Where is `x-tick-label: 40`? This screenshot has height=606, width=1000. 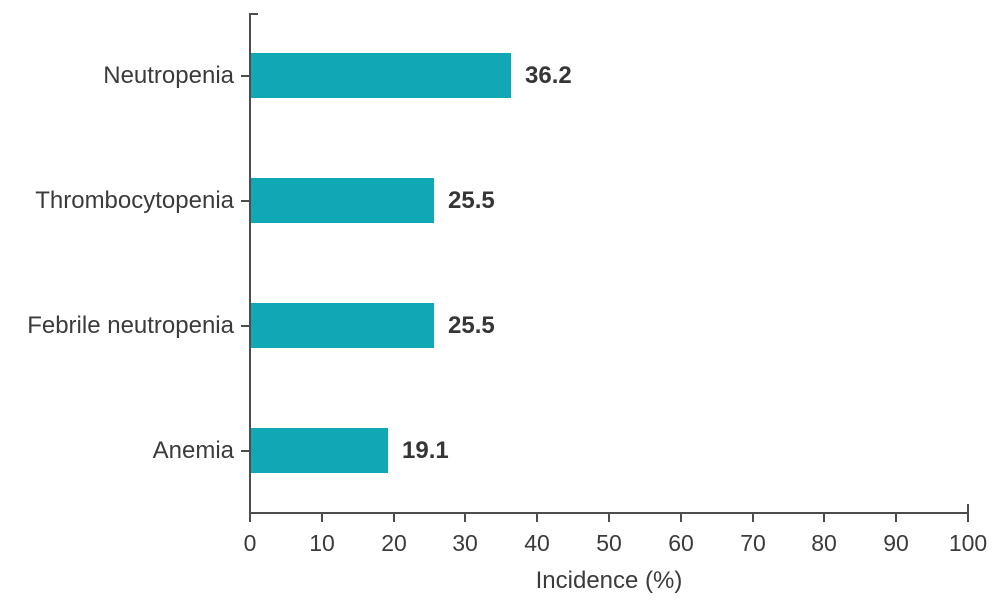
x-tick-label: 40 is located at coordinates (537, 543).